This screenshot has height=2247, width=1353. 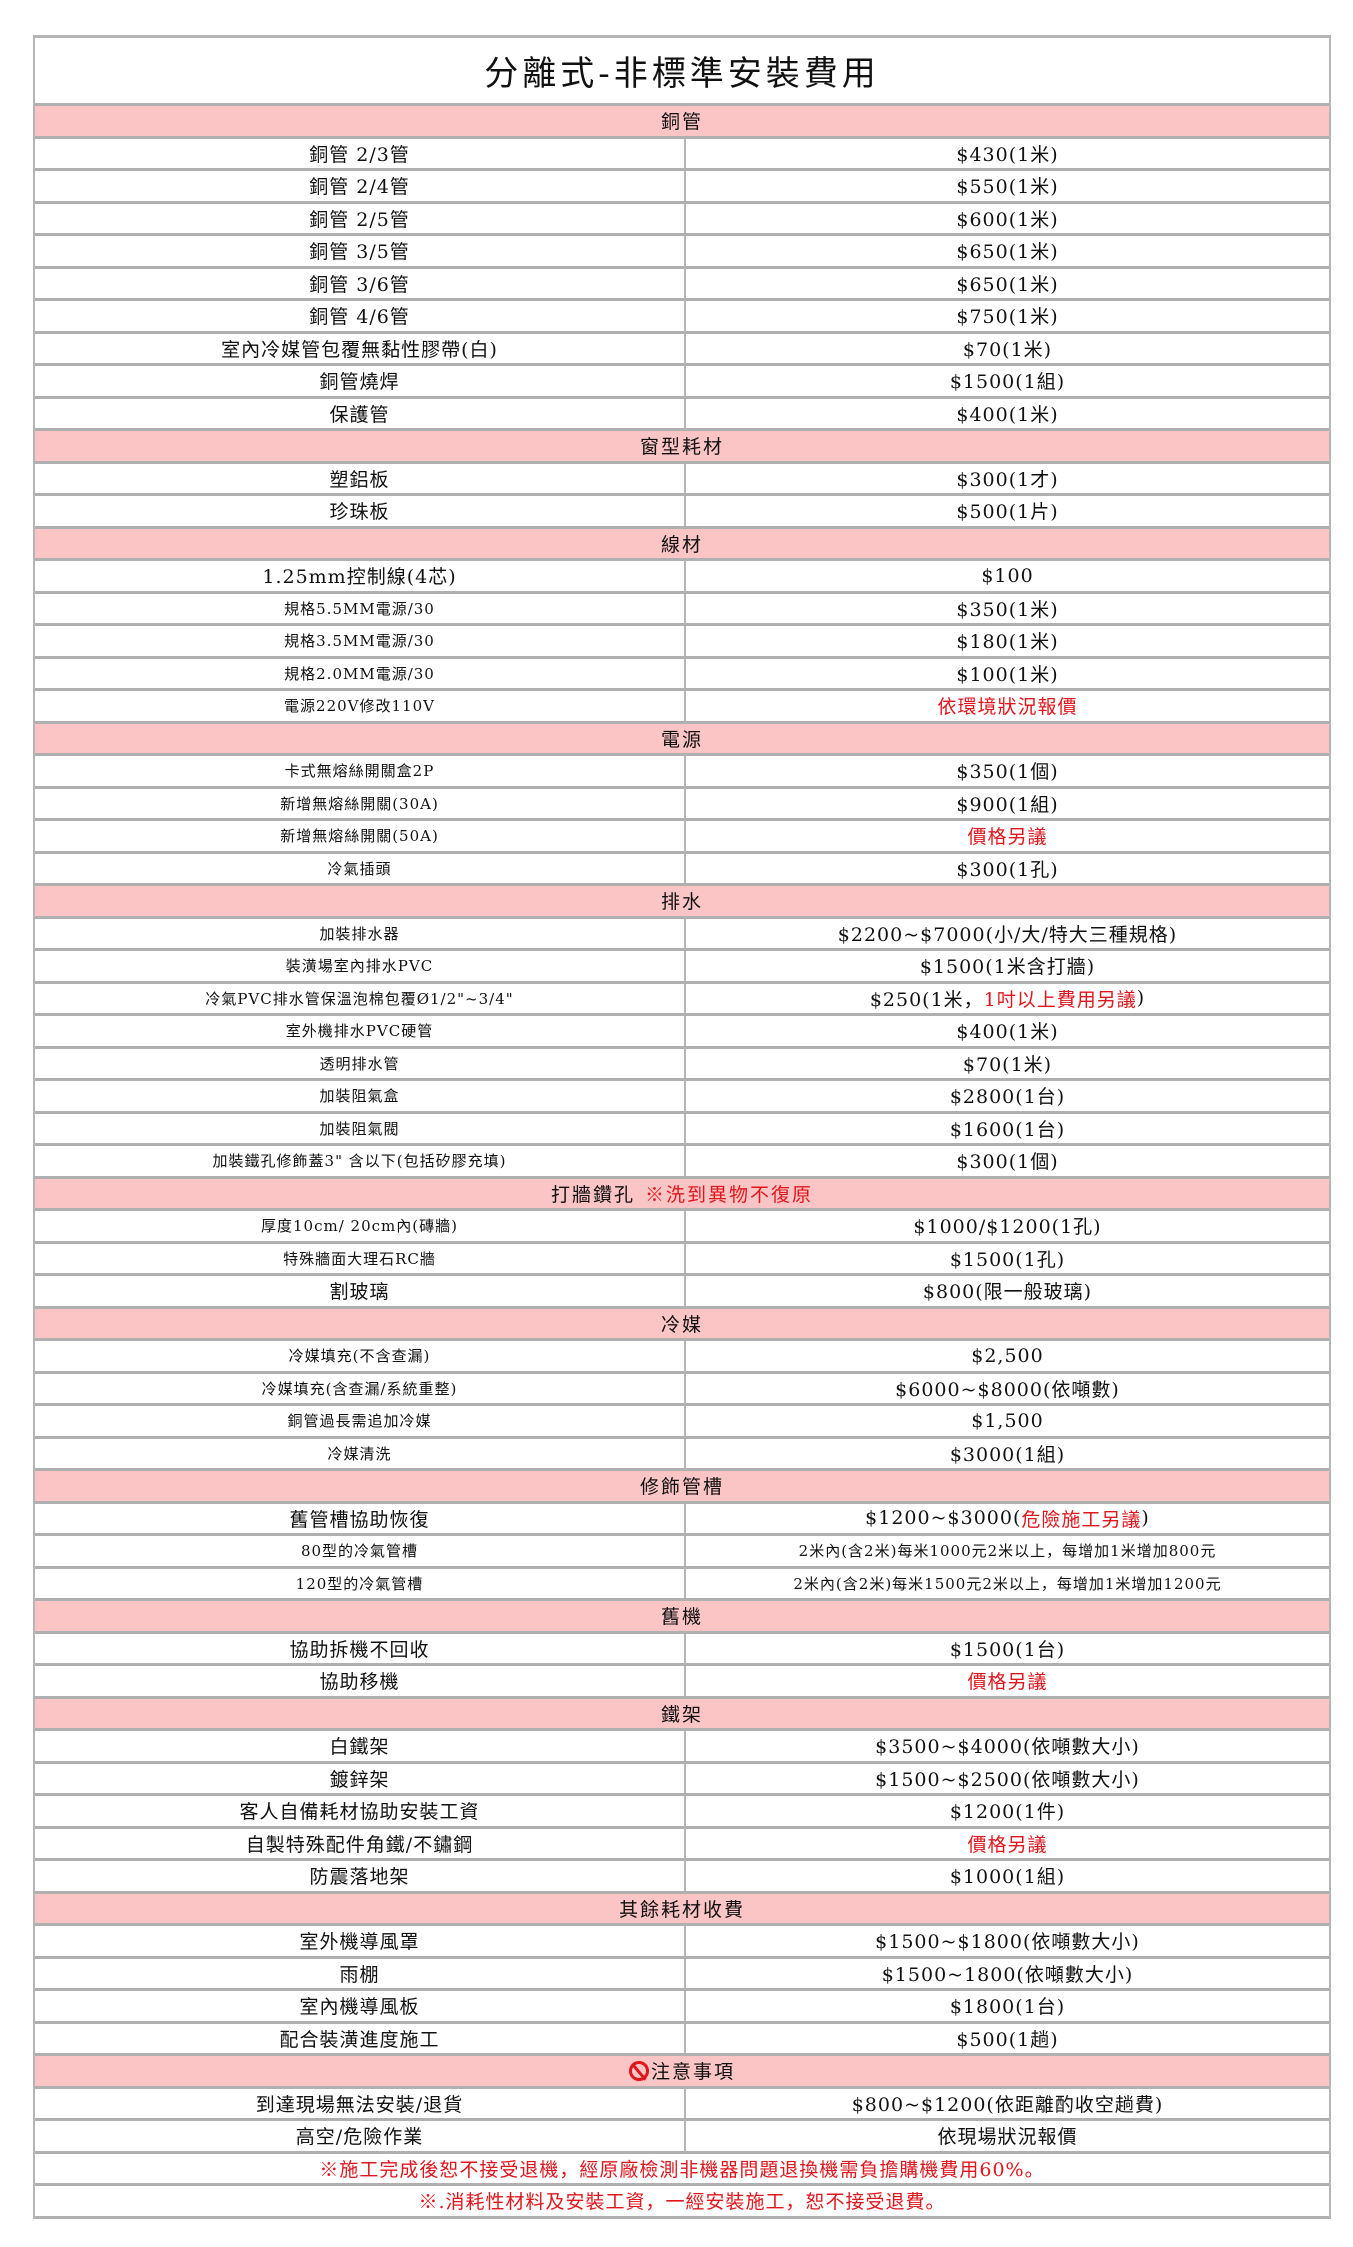 What do you see at coordinates (360, 1778) in the screenshot?
I see `item-name: 鍍鋅架` at bounding box center [360, 1778].